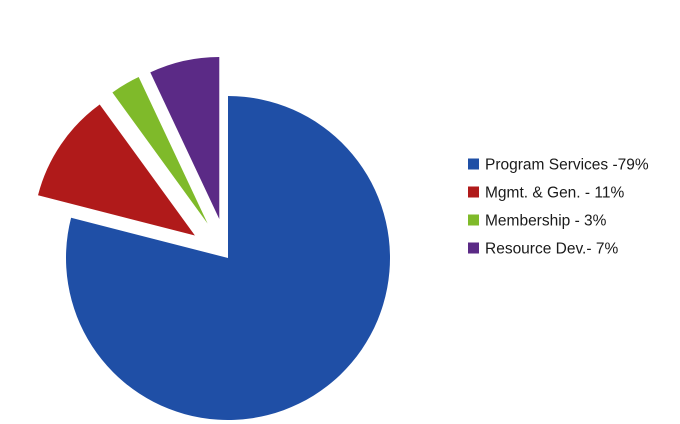 The image size is (680, 424). I want to click on legend-label: Resource Dev.- 7%, so click(551, 249).